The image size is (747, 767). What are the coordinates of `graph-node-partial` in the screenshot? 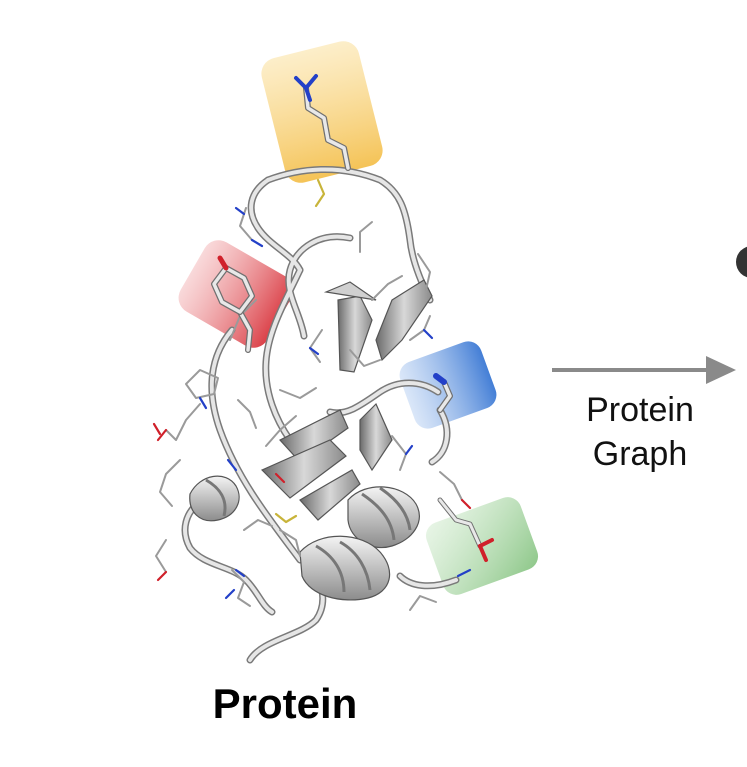 It's located at (741, 262).